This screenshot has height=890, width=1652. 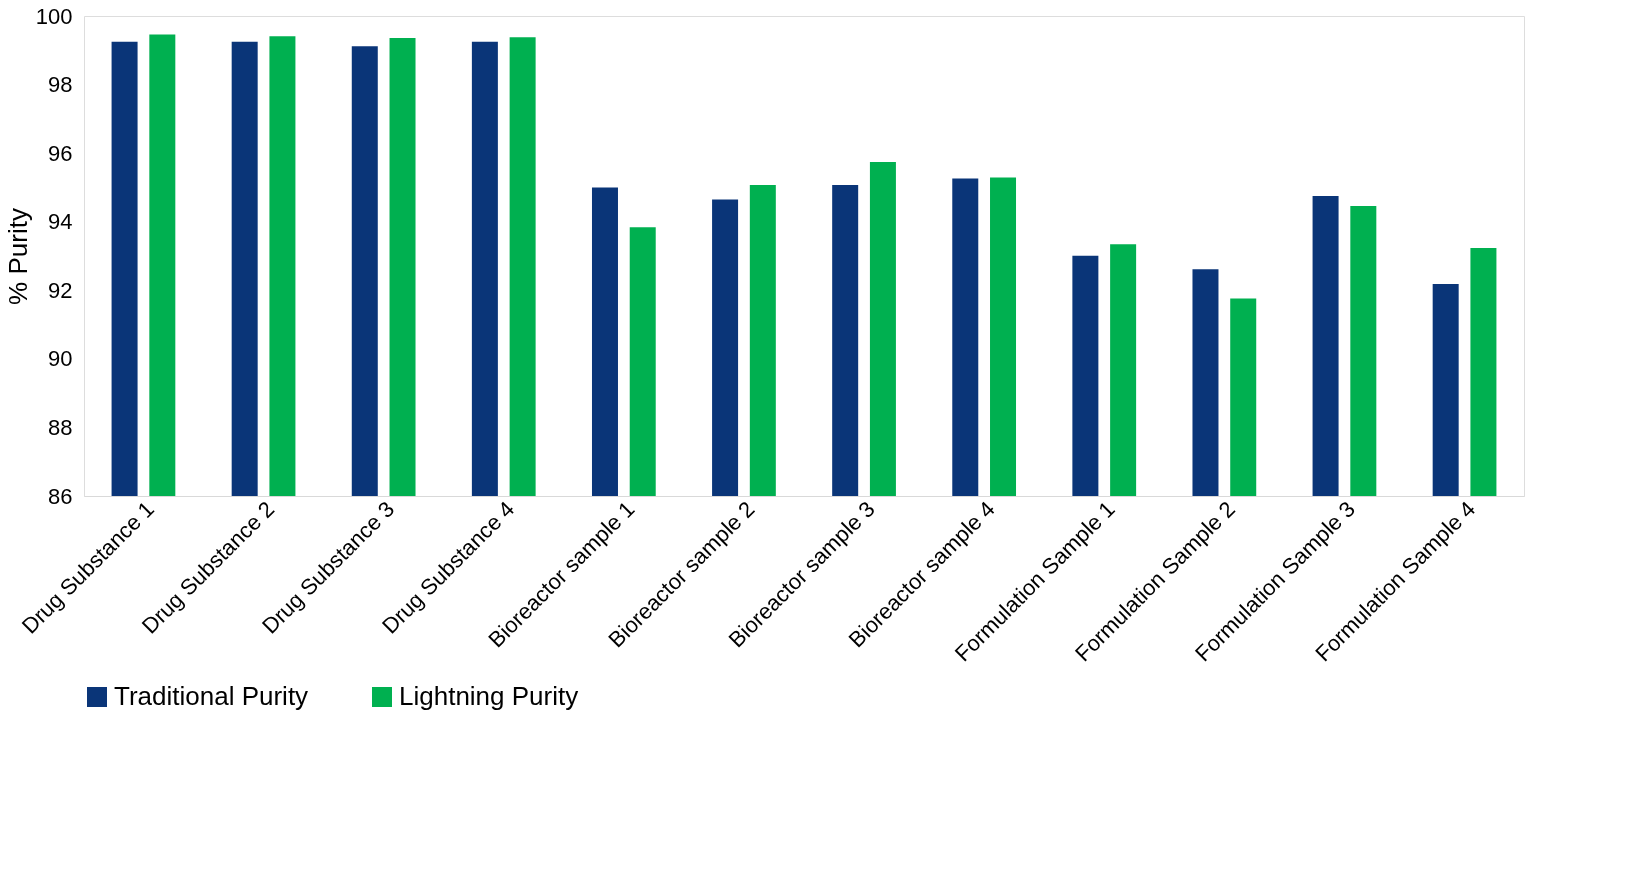 I want to click on y-tick-label: 90, so click(x=60, y=359).